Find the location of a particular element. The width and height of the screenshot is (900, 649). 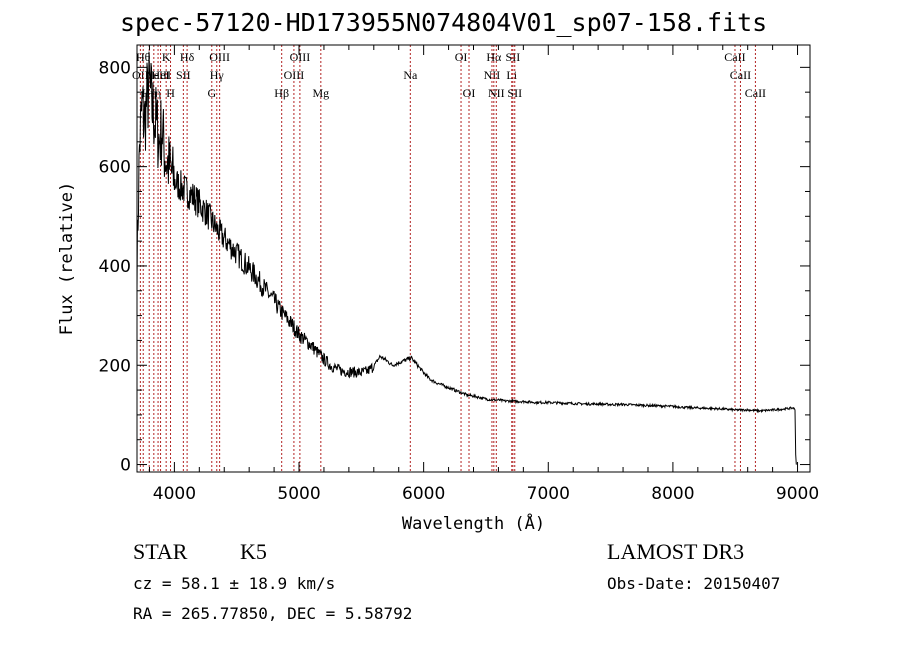

object-subclass: K5 is located at coordinates (253, 551).